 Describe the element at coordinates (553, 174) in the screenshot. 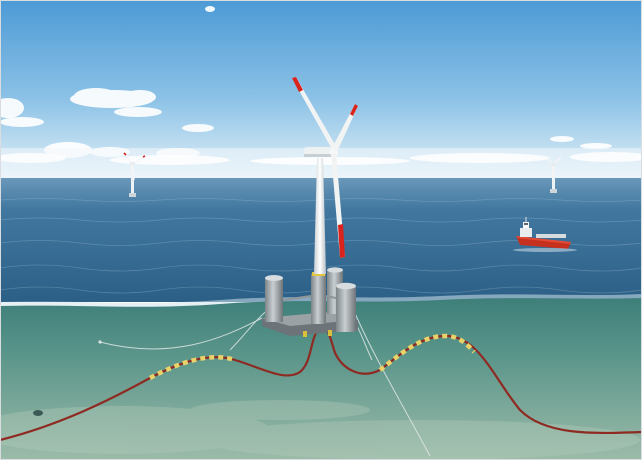

I see `distant-wind-turbine-right` at that location.